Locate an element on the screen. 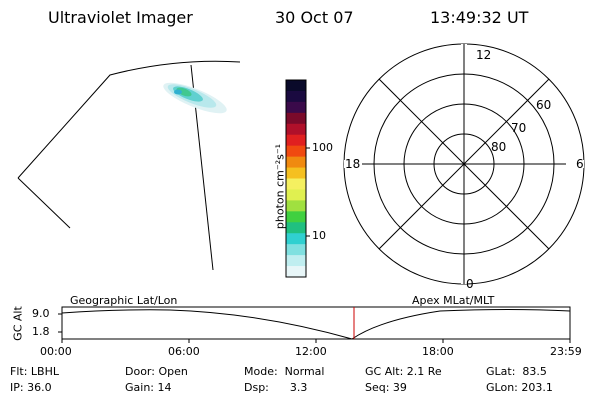  lat-label-60: 60 is located at coordinates (544, 105).